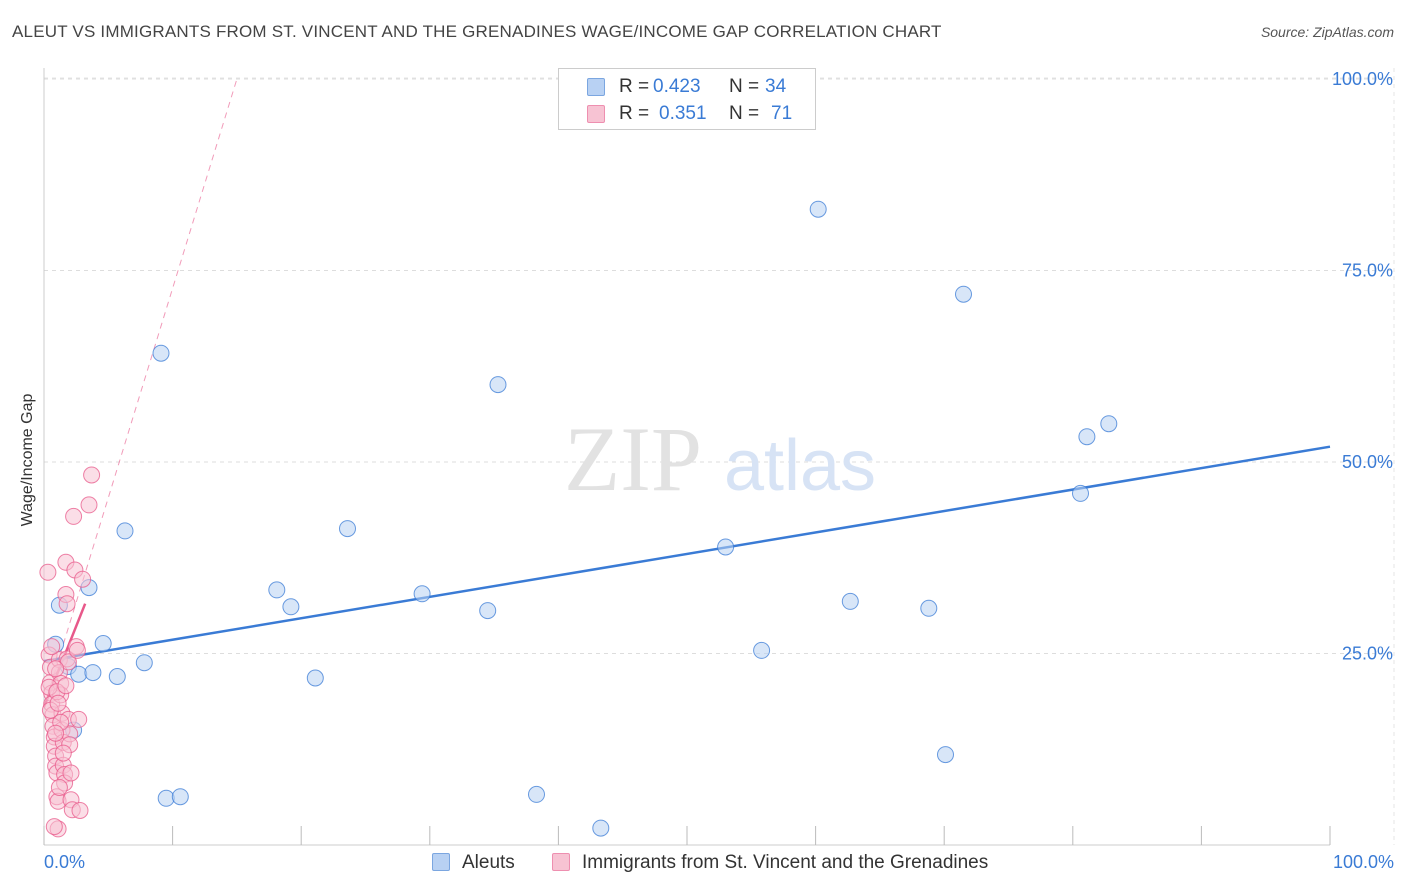  What do you see at coordinates (1362, 366) in the screenshot?
I see `y-tick-labels: 100.0% 75.0% 50.0% 25.0%` at bounding box center [1362, 366].